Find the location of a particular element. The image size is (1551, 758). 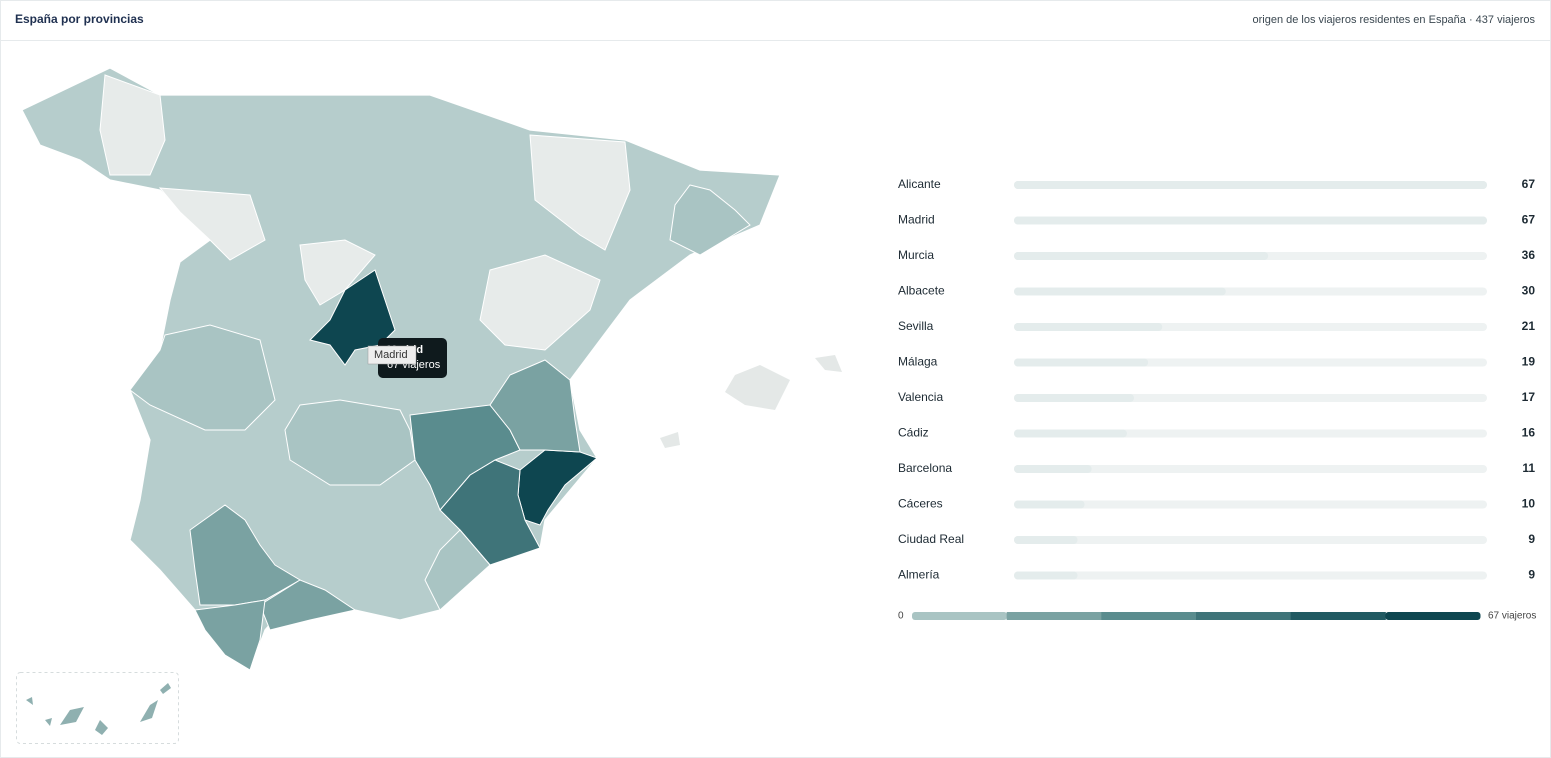

hover-label: Madrid is located at coordinates (391, 355).